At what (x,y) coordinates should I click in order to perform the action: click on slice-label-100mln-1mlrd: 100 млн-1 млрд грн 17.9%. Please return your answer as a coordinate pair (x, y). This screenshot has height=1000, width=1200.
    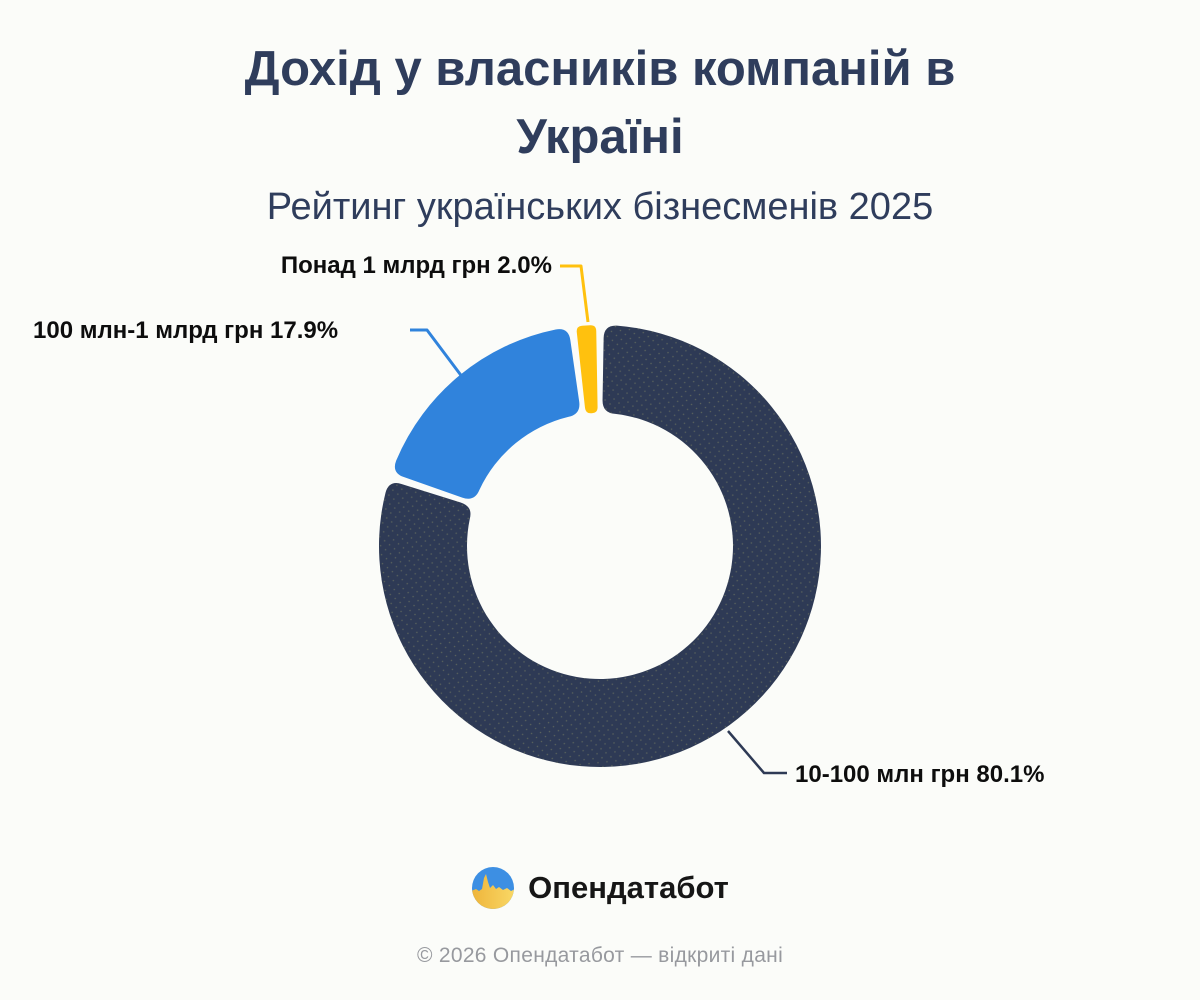
    Looking at the image, I should click on (186, 330).